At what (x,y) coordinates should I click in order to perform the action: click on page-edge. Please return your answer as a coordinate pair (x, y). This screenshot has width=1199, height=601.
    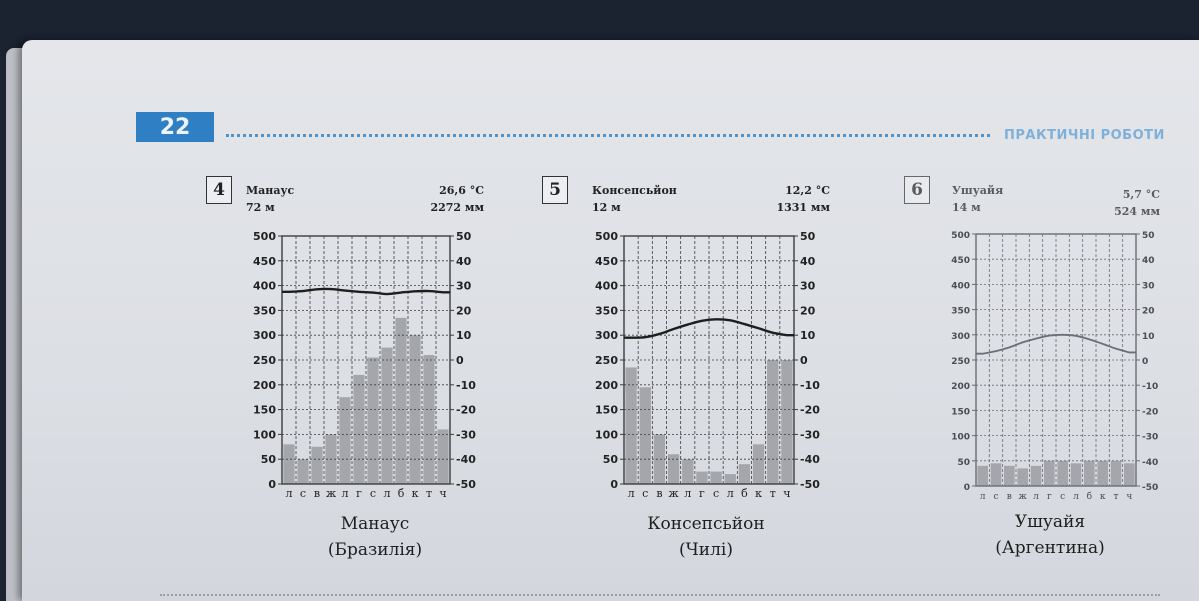
    Looking at the image, I should click on (16, 324).